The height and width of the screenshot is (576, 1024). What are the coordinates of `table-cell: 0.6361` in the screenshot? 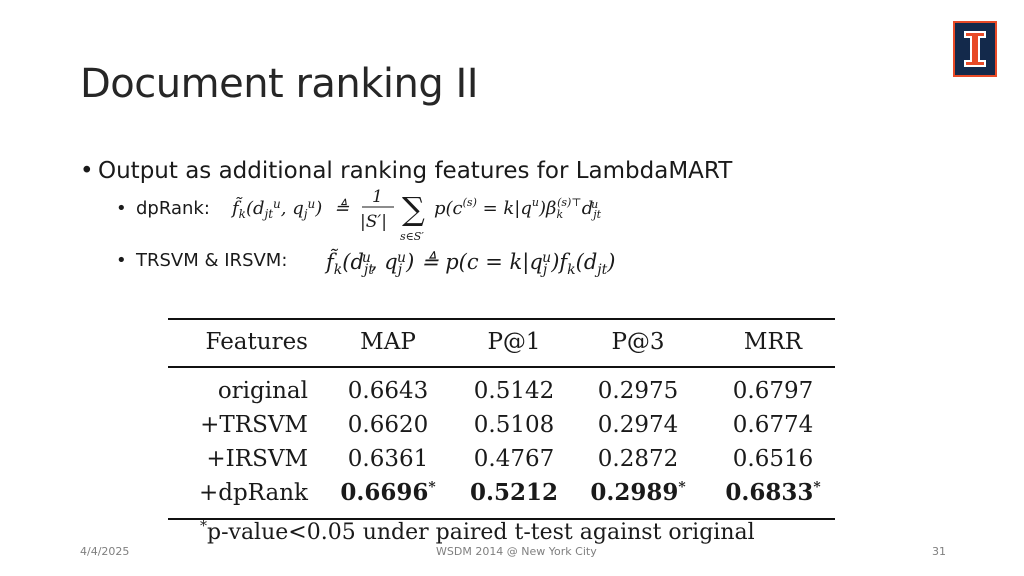 It's located at (388, 459).